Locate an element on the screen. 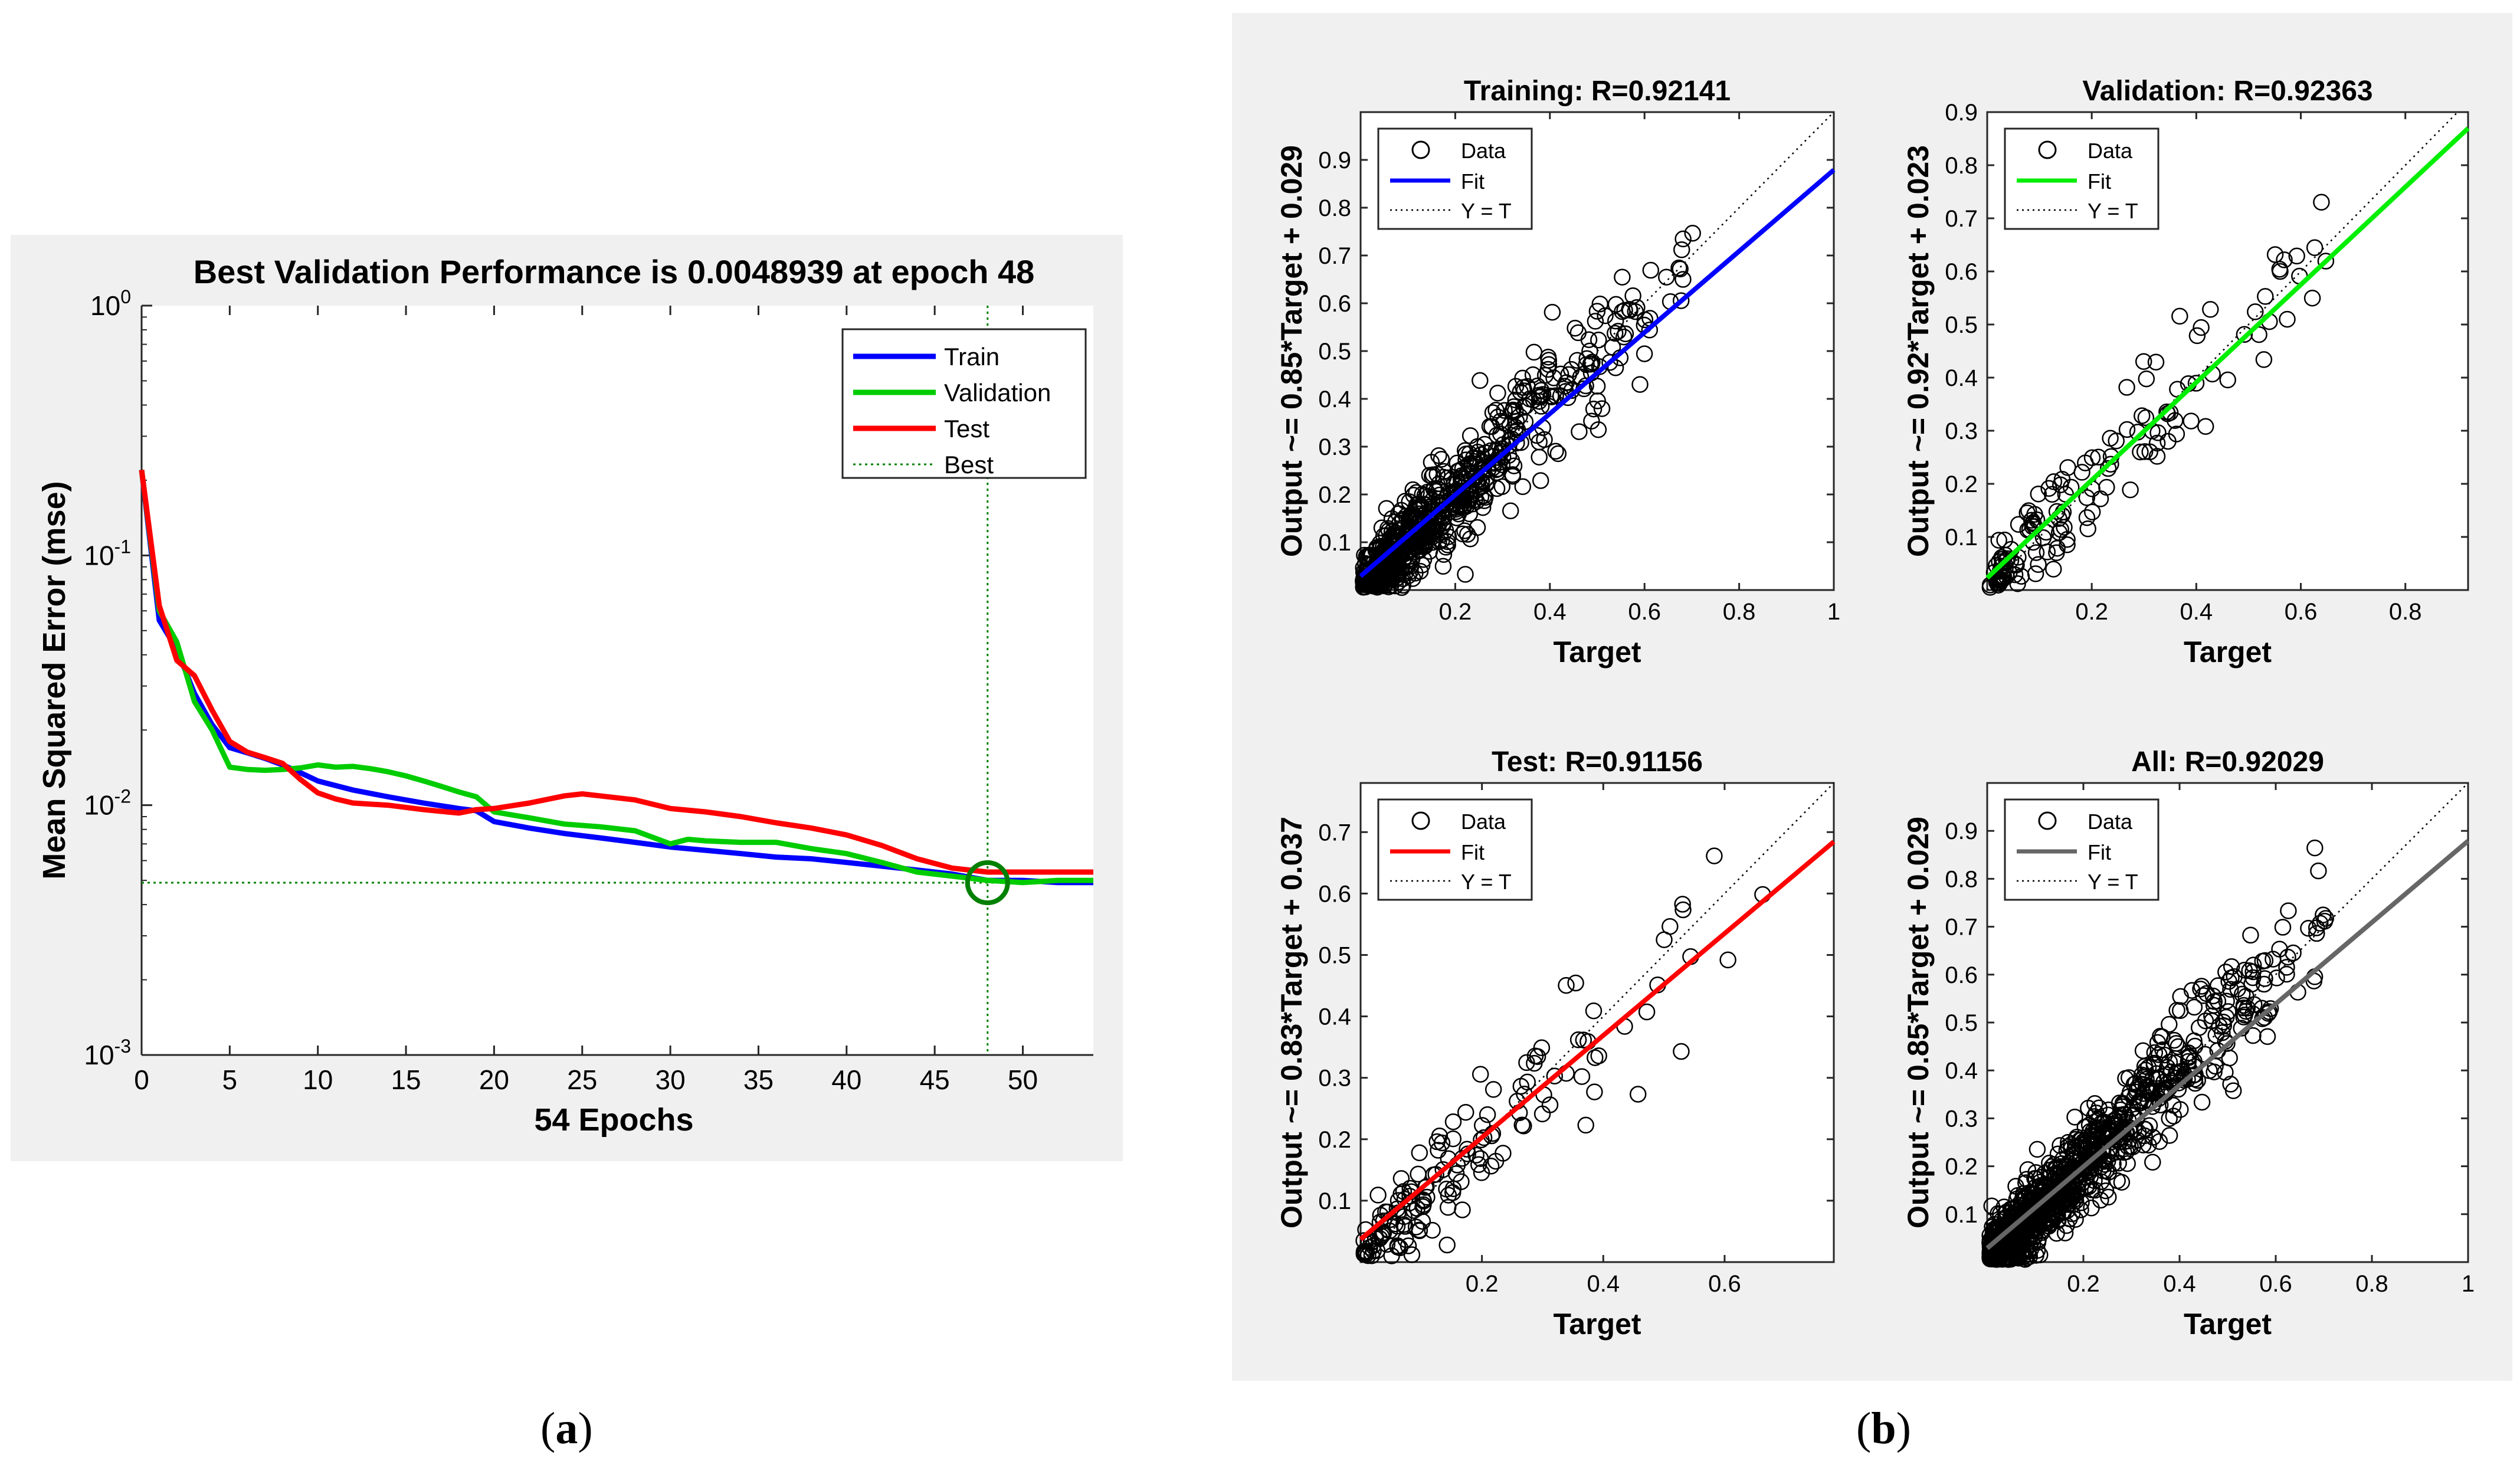  legend-label-validation: Validation is located at coordinates (998, 393).